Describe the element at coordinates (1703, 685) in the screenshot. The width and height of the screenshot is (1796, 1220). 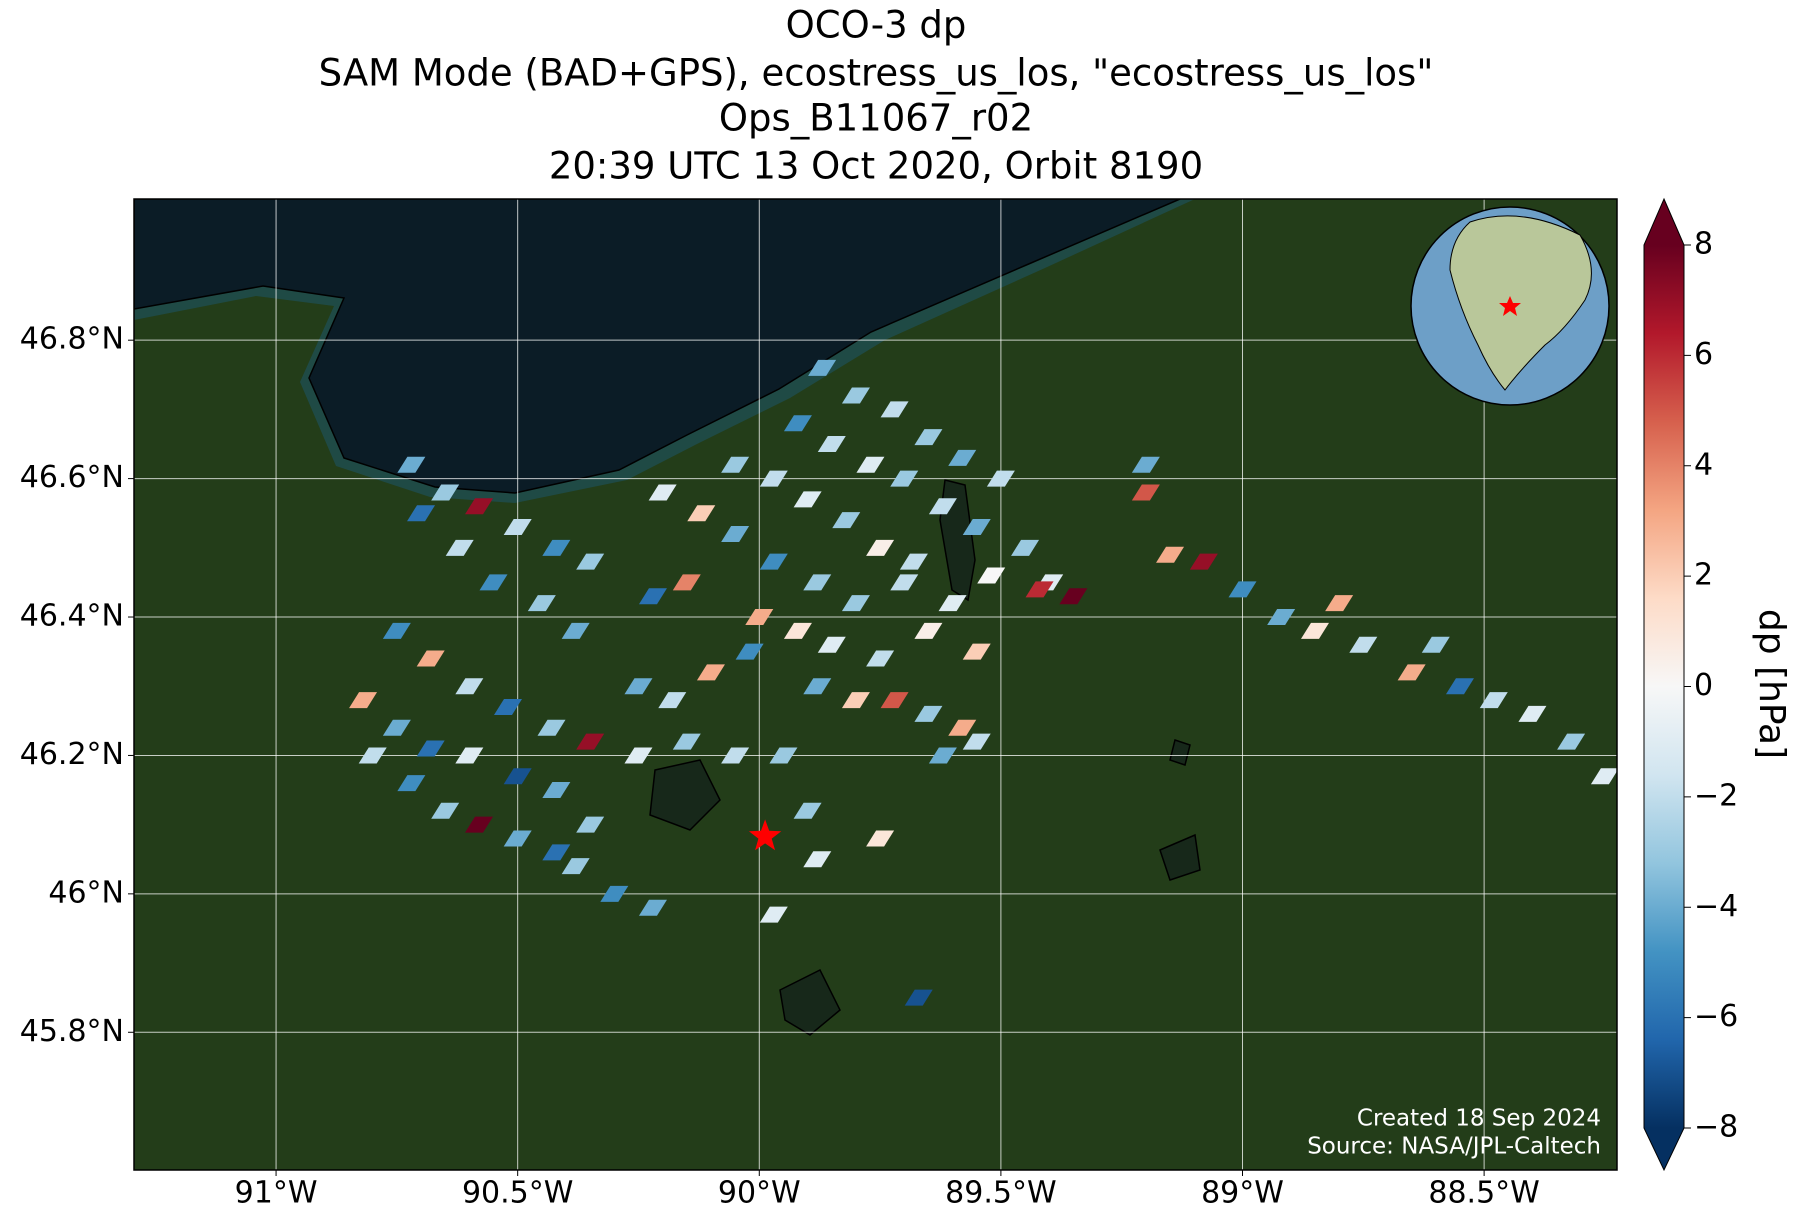
I see `colorbar-tick-label: 0` at that location.